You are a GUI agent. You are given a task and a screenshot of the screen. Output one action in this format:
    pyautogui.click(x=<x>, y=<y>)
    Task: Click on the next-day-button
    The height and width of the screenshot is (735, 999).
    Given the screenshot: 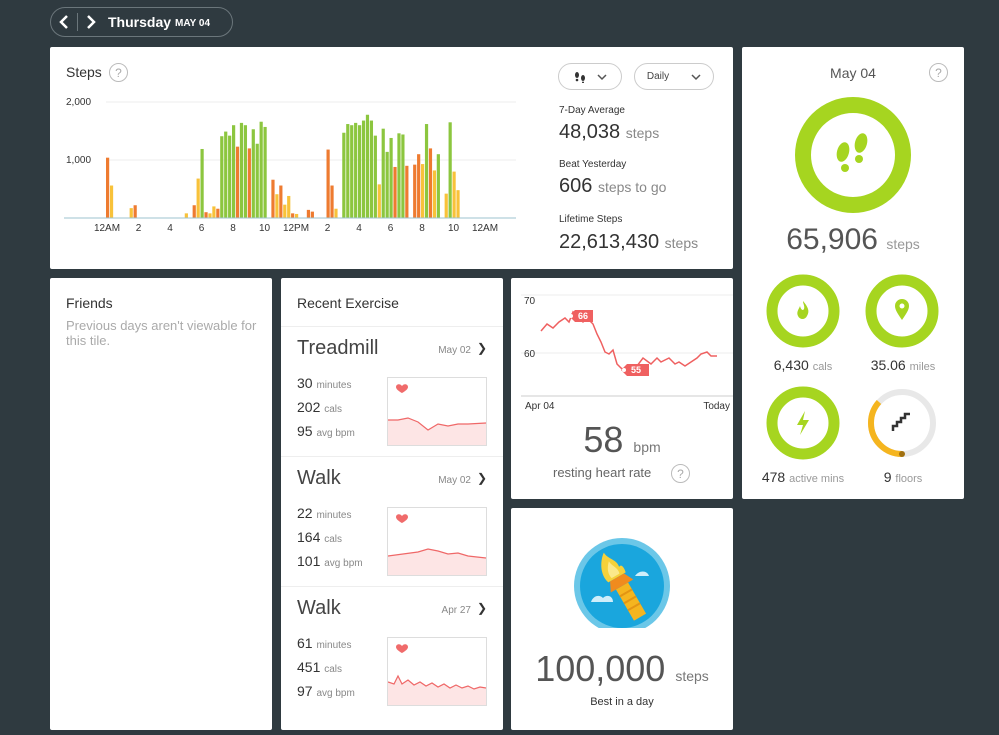 What is the action you would take?
    pyautogui.click(x=91, y=22)
    